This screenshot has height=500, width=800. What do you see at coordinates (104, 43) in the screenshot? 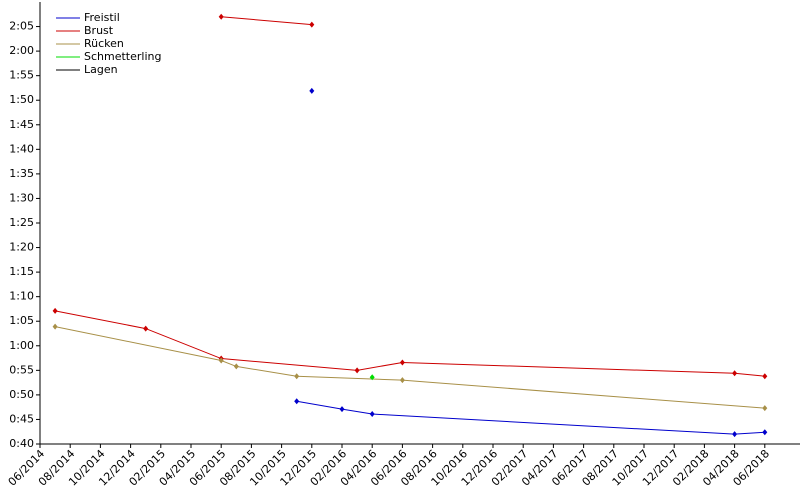
I see `legend-label: Rücken` at bounding box center [104, 43].